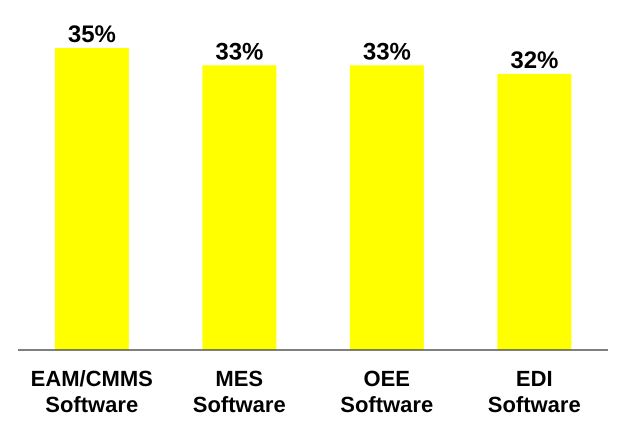 This screenshot has height=432, width=626. I want to click on data-label: 35%, so click(92, 34).